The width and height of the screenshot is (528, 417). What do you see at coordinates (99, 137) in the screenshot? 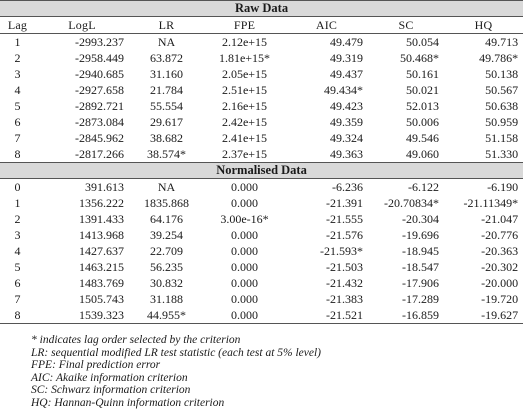
I see `cell-logl: -2845.962` at bounding box center [99, 137].